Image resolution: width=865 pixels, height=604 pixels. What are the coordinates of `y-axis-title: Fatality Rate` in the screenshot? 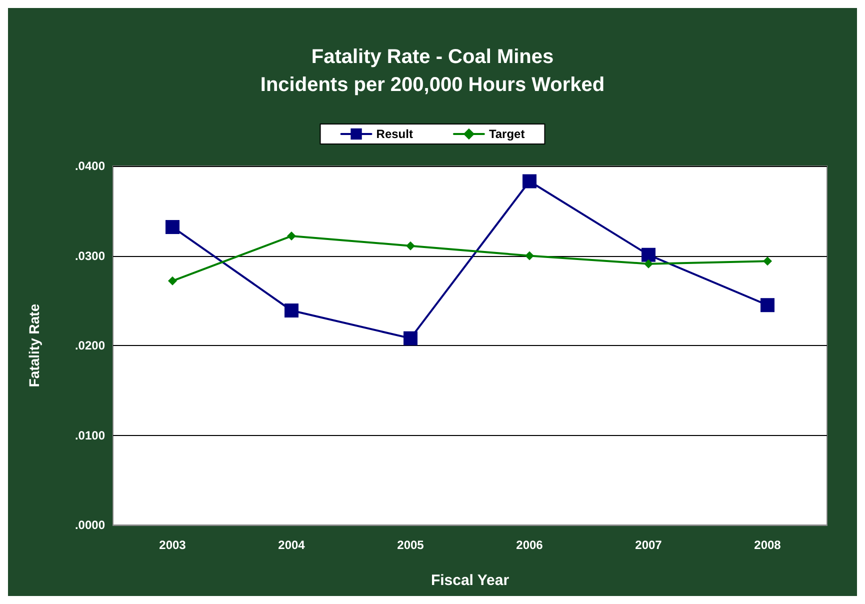 It's located at (34, 346).